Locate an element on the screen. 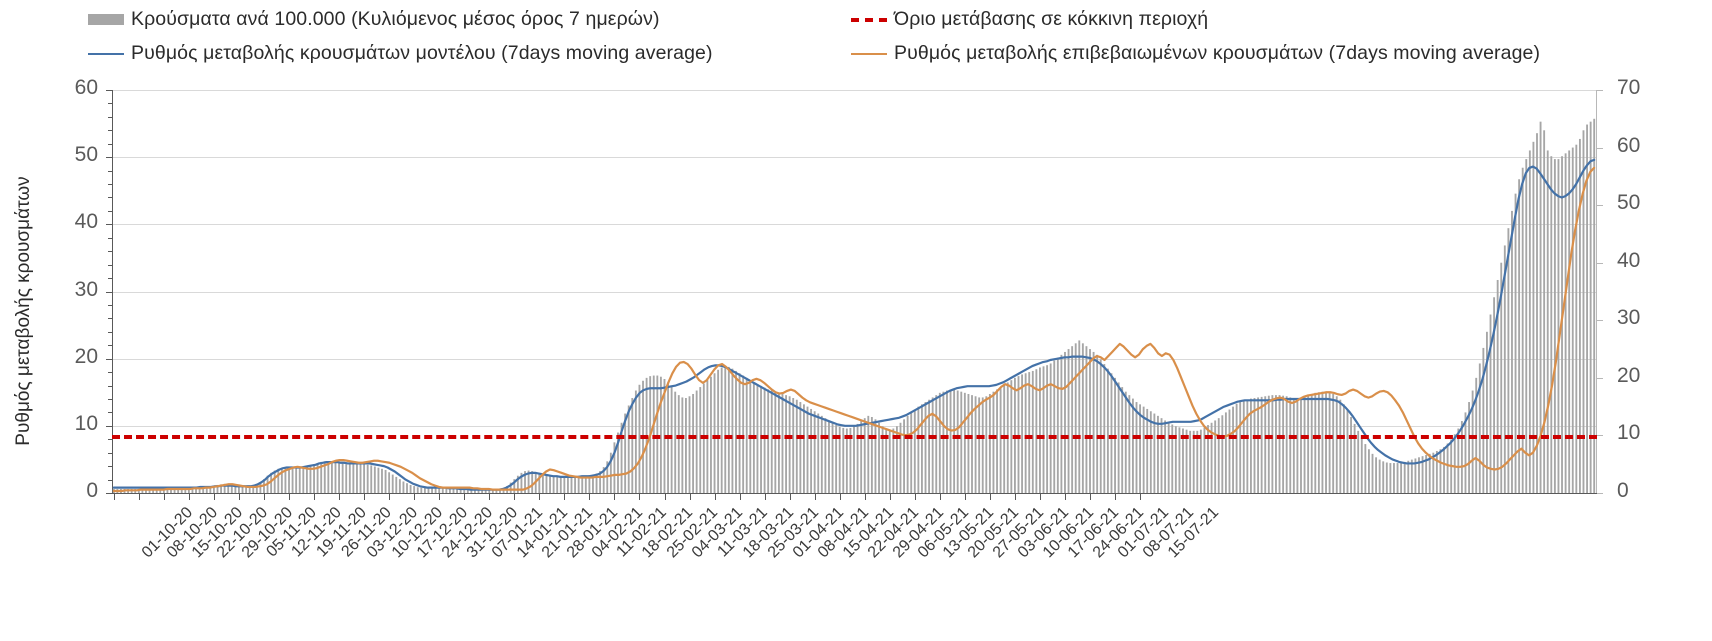 The height and width of the screenshot is (641, 1712). y-axis-title: Ρυθμός μεταβολής κρουσμάτων is located at coordinates (23, 311).